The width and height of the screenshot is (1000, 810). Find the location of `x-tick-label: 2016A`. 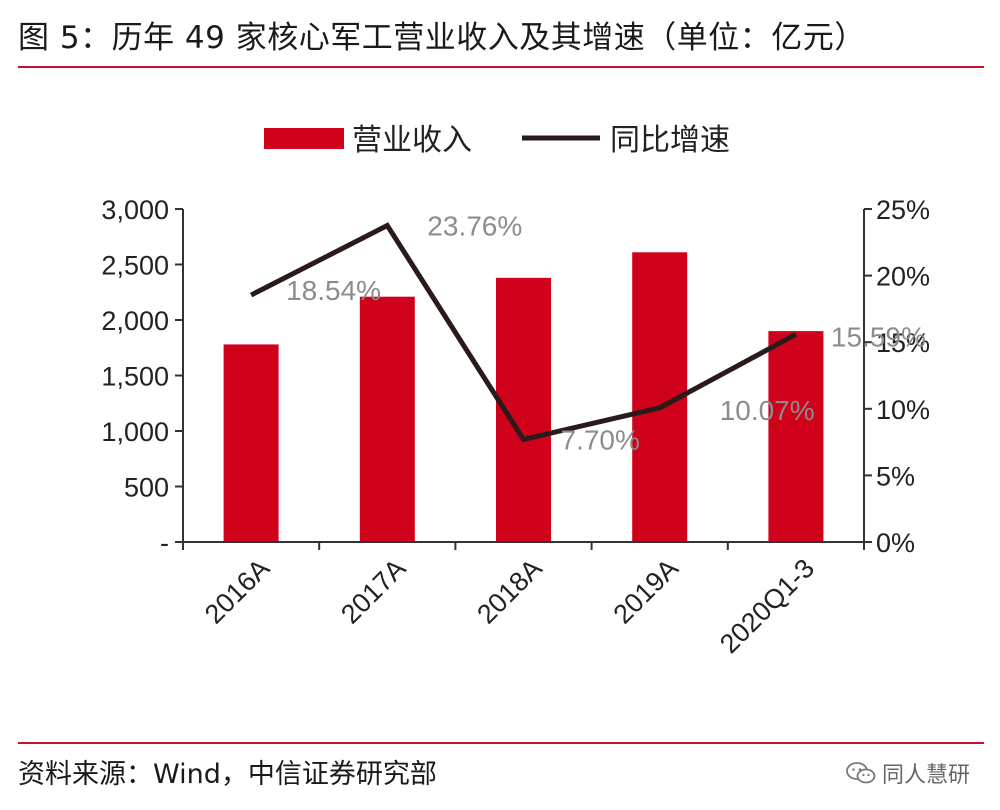

x-tick-label: 2016A is located at coordinates (237, 591).